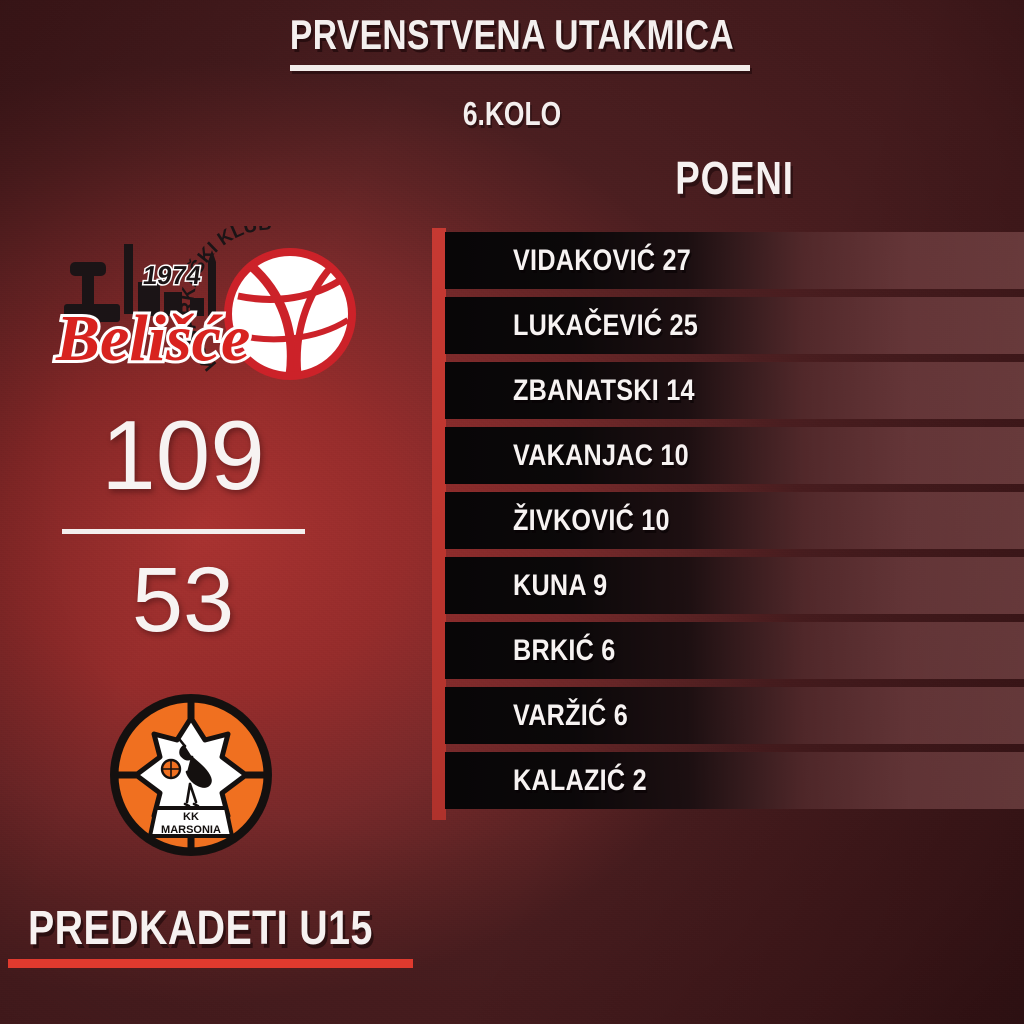 Image resolution: width=1024 pixels, height=1024 pixels. Describe the element at coordinates (734, 715) in the screenshot. I see `scorer-row: VARŽIĆ 6` at that location.